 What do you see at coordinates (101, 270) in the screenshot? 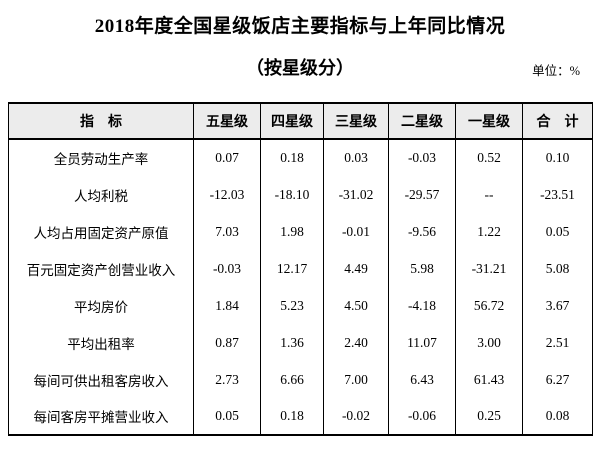
I see `row-label: 百元固定资产创营业收入` at bounding box center [101, 270].